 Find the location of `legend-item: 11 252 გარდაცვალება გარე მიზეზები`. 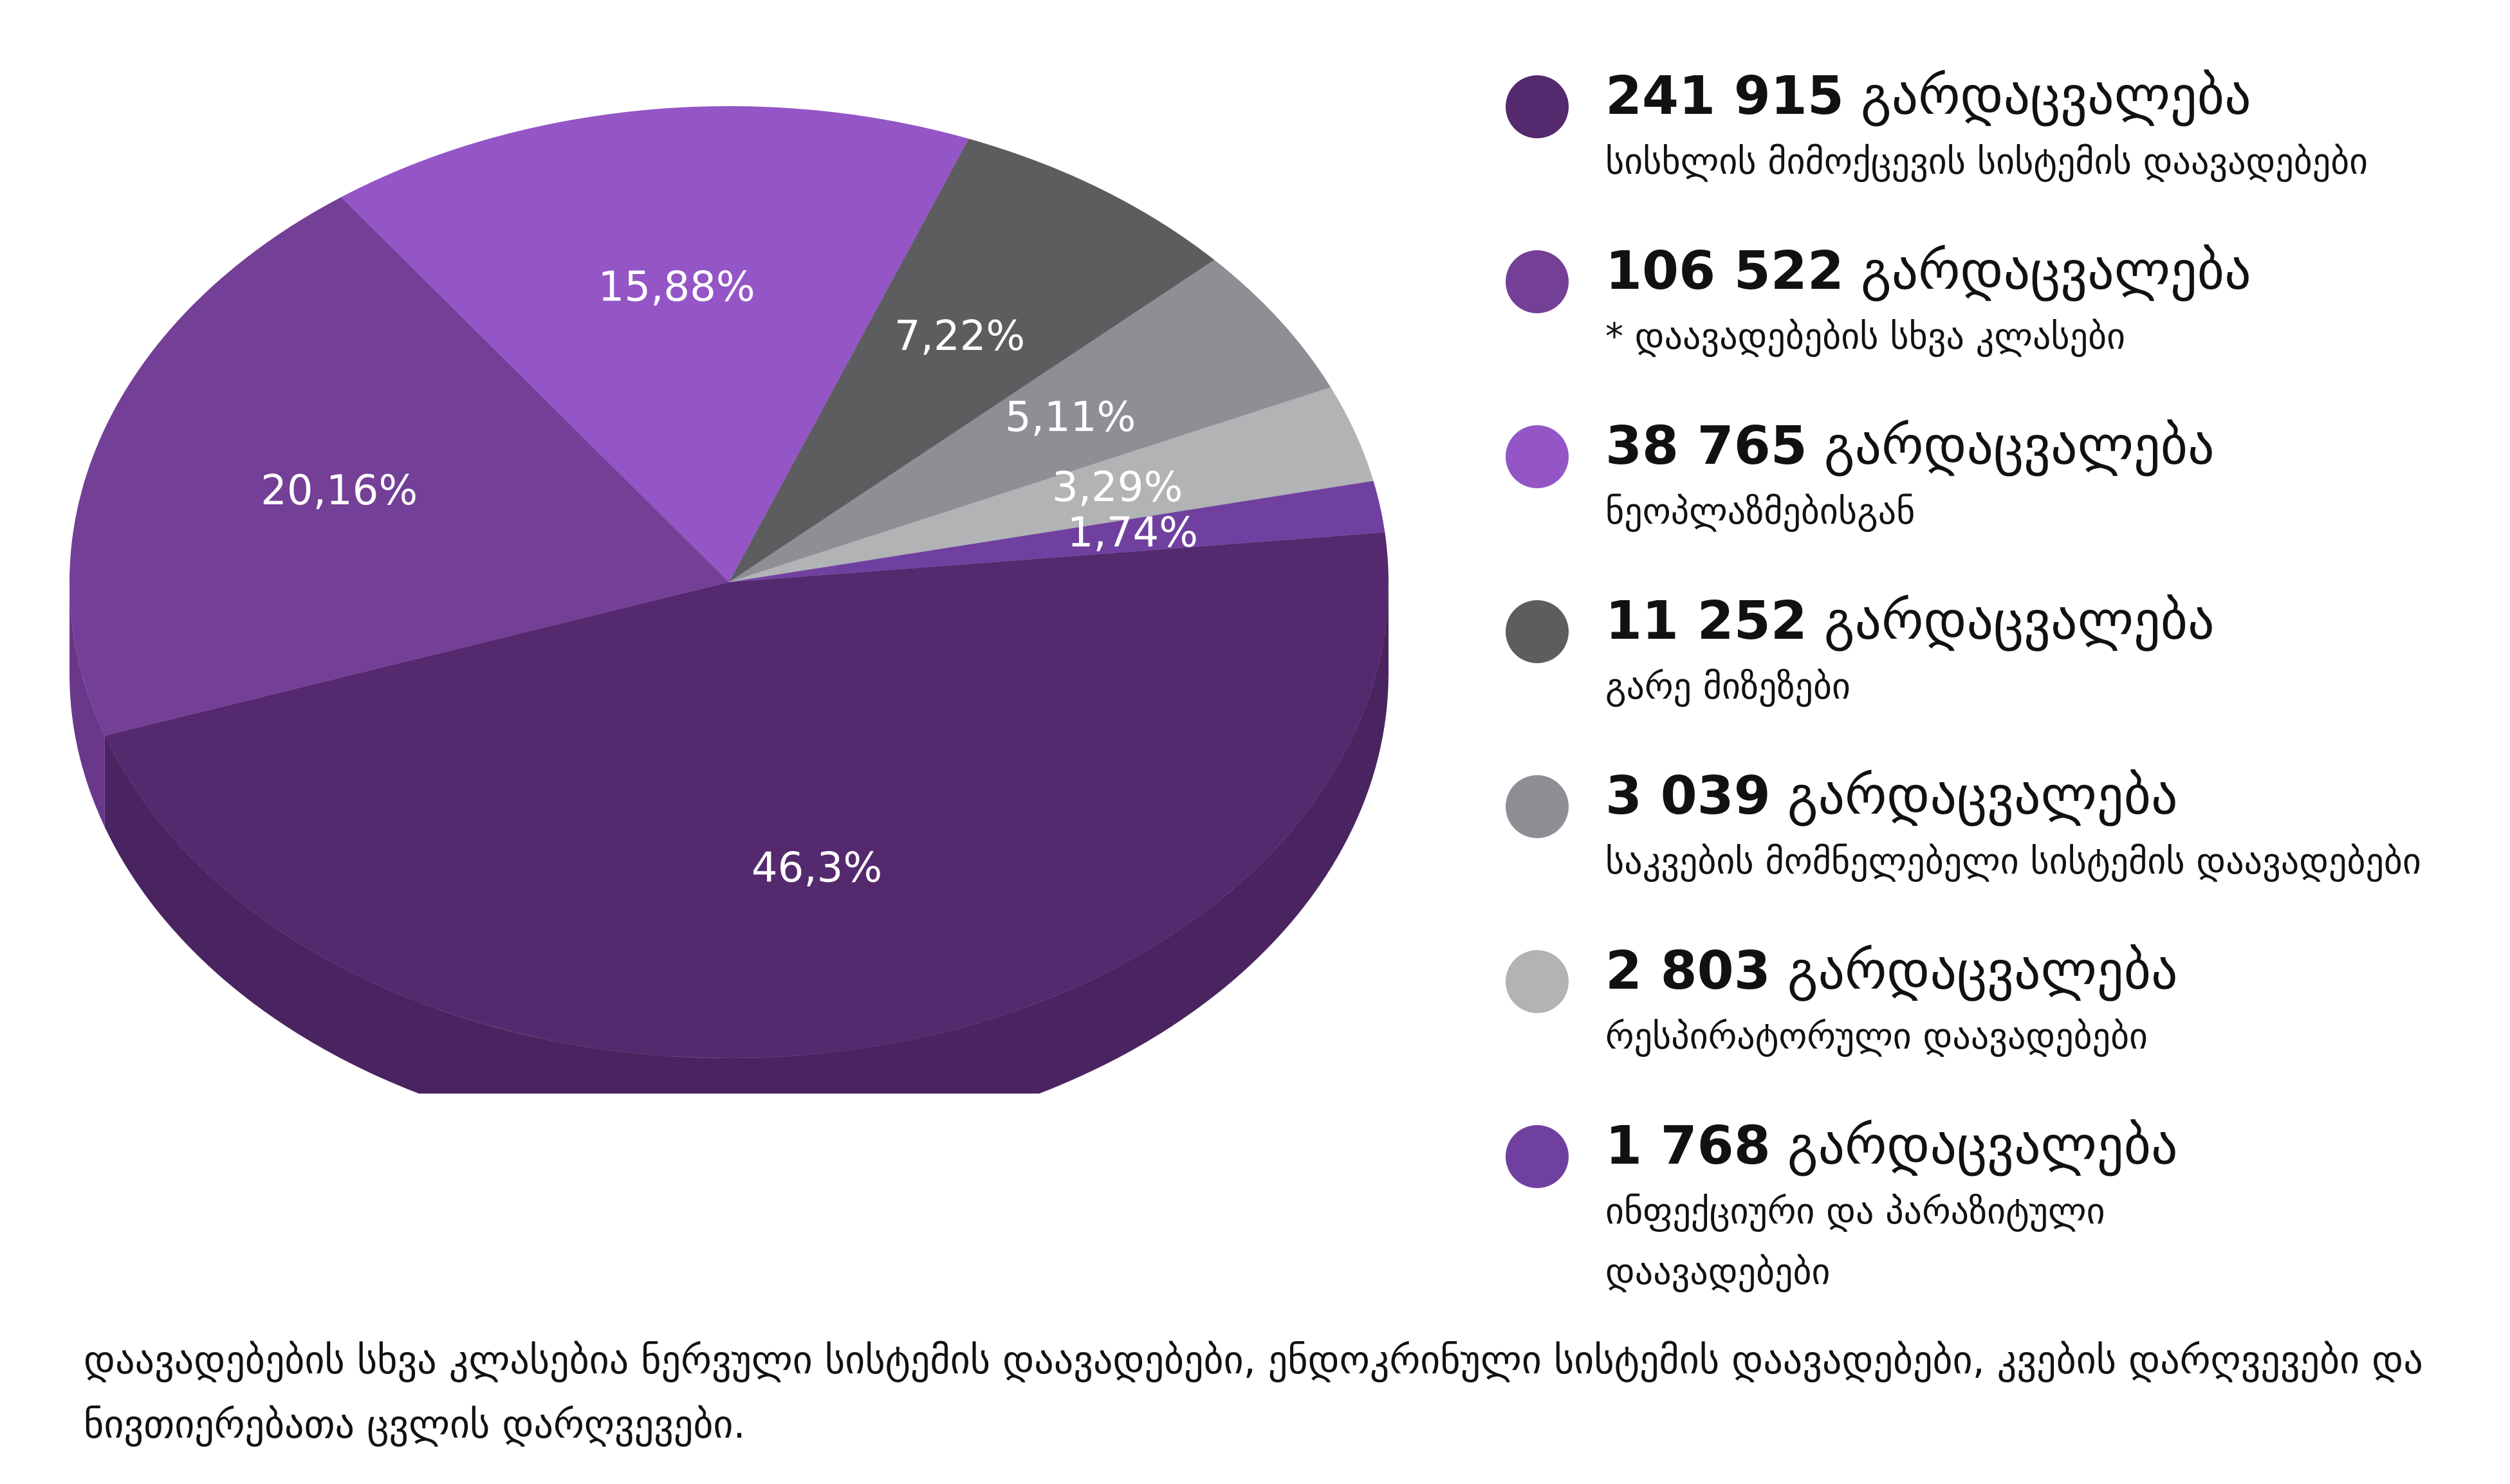

legend-item: 11 252 გარდაცვალება გარე მიზეზები is located at coordinates (2001, 674).